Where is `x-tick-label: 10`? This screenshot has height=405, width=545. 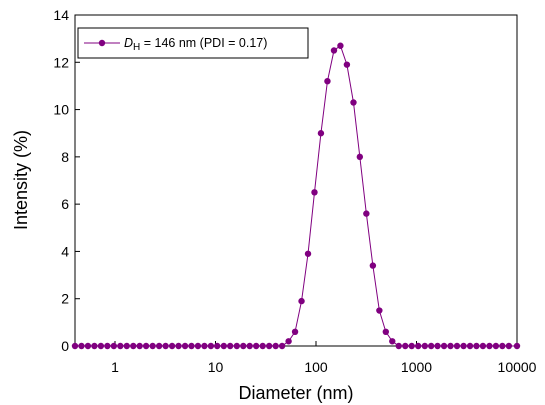
x-tick-label: 10 is located at coordinates (216, 367).